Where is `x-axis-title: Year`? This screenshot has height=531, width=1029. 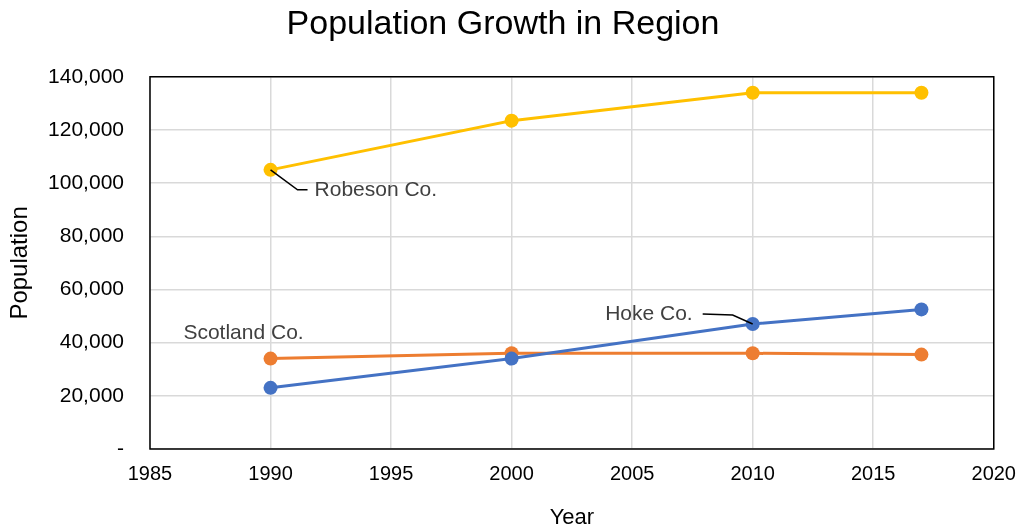
x-axis-title: Year is located at coordinates (572, 516).